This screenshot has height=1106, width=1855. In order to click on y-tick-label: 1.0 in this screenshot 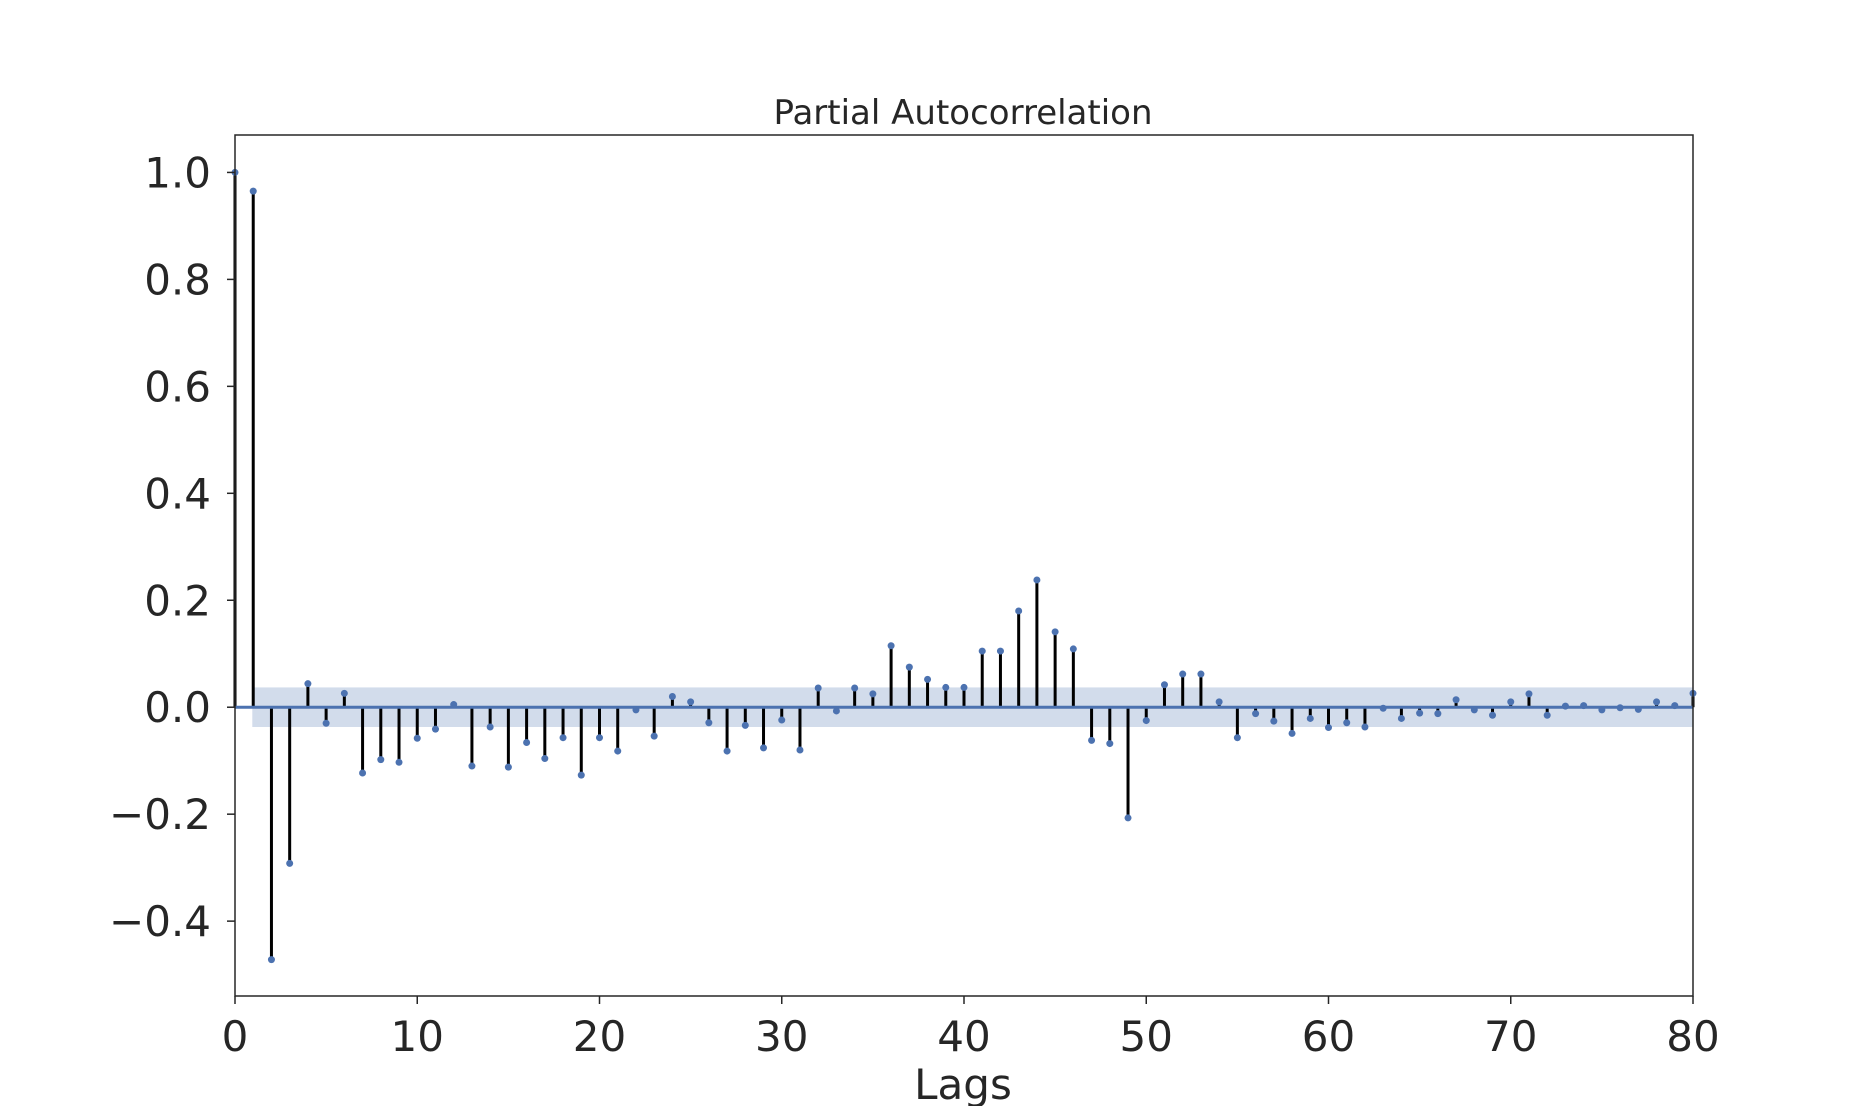, I will do `click(177, 172)`.